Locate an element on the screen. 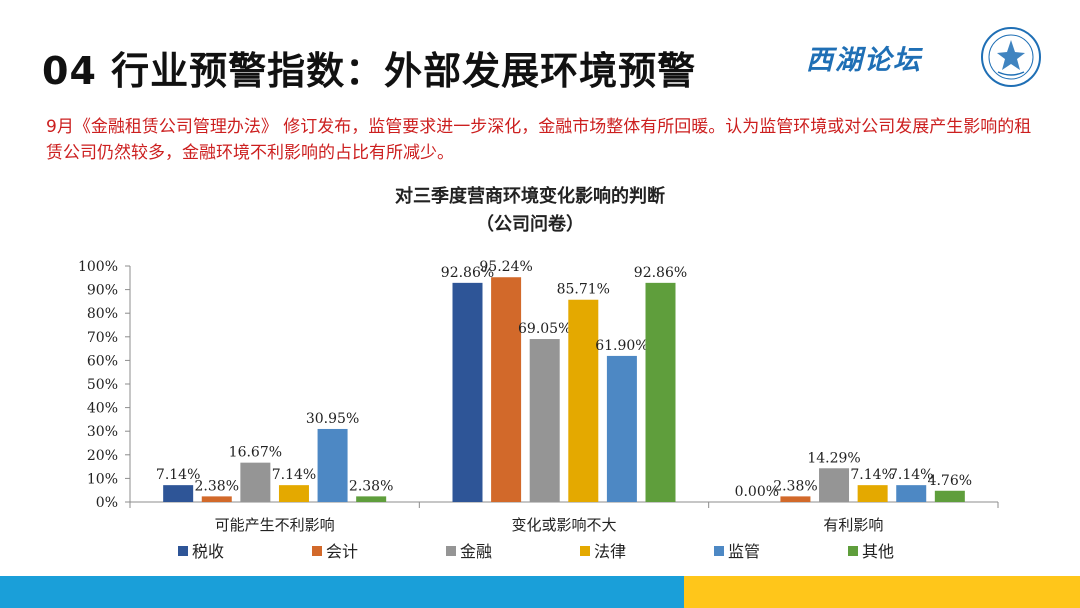  y-tick-label: 40% is located at coordinates (102, 409).